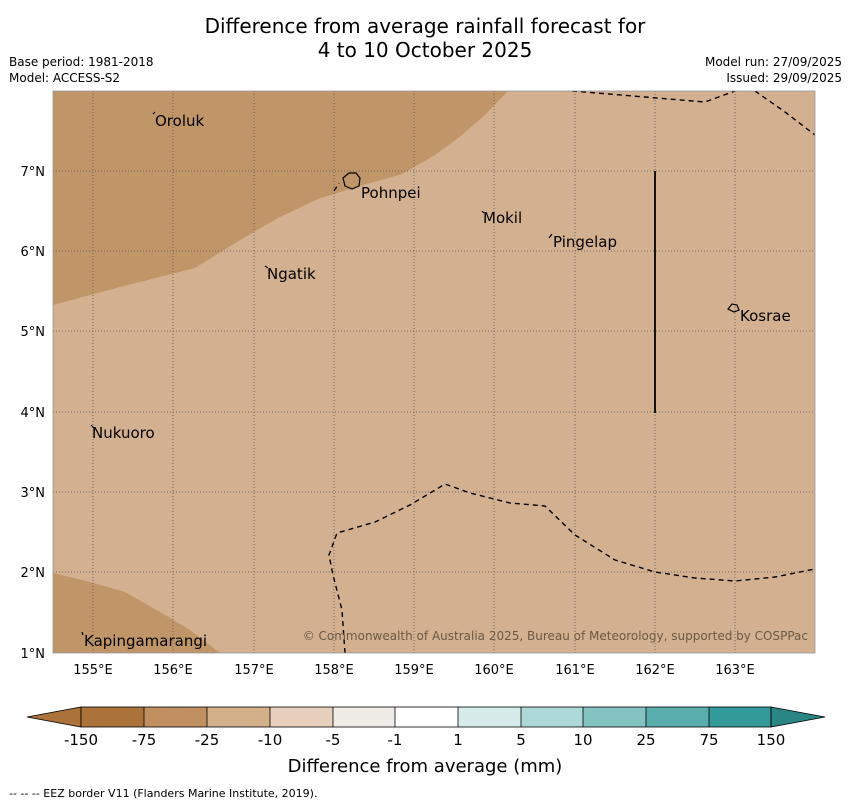  What do you see at coordinates (33, 252) in the screenshot?
I see `lat-label-6: 6°N` at bounding box center [33, 252].